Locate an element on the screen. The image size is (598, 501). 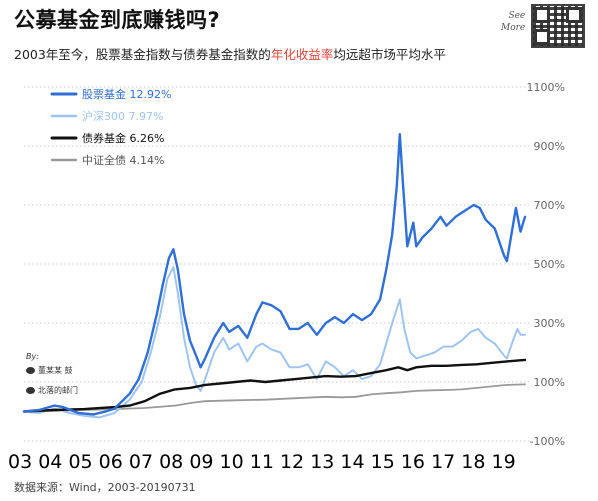
y-tick-label: 900% is located at coordinates (549, 146).